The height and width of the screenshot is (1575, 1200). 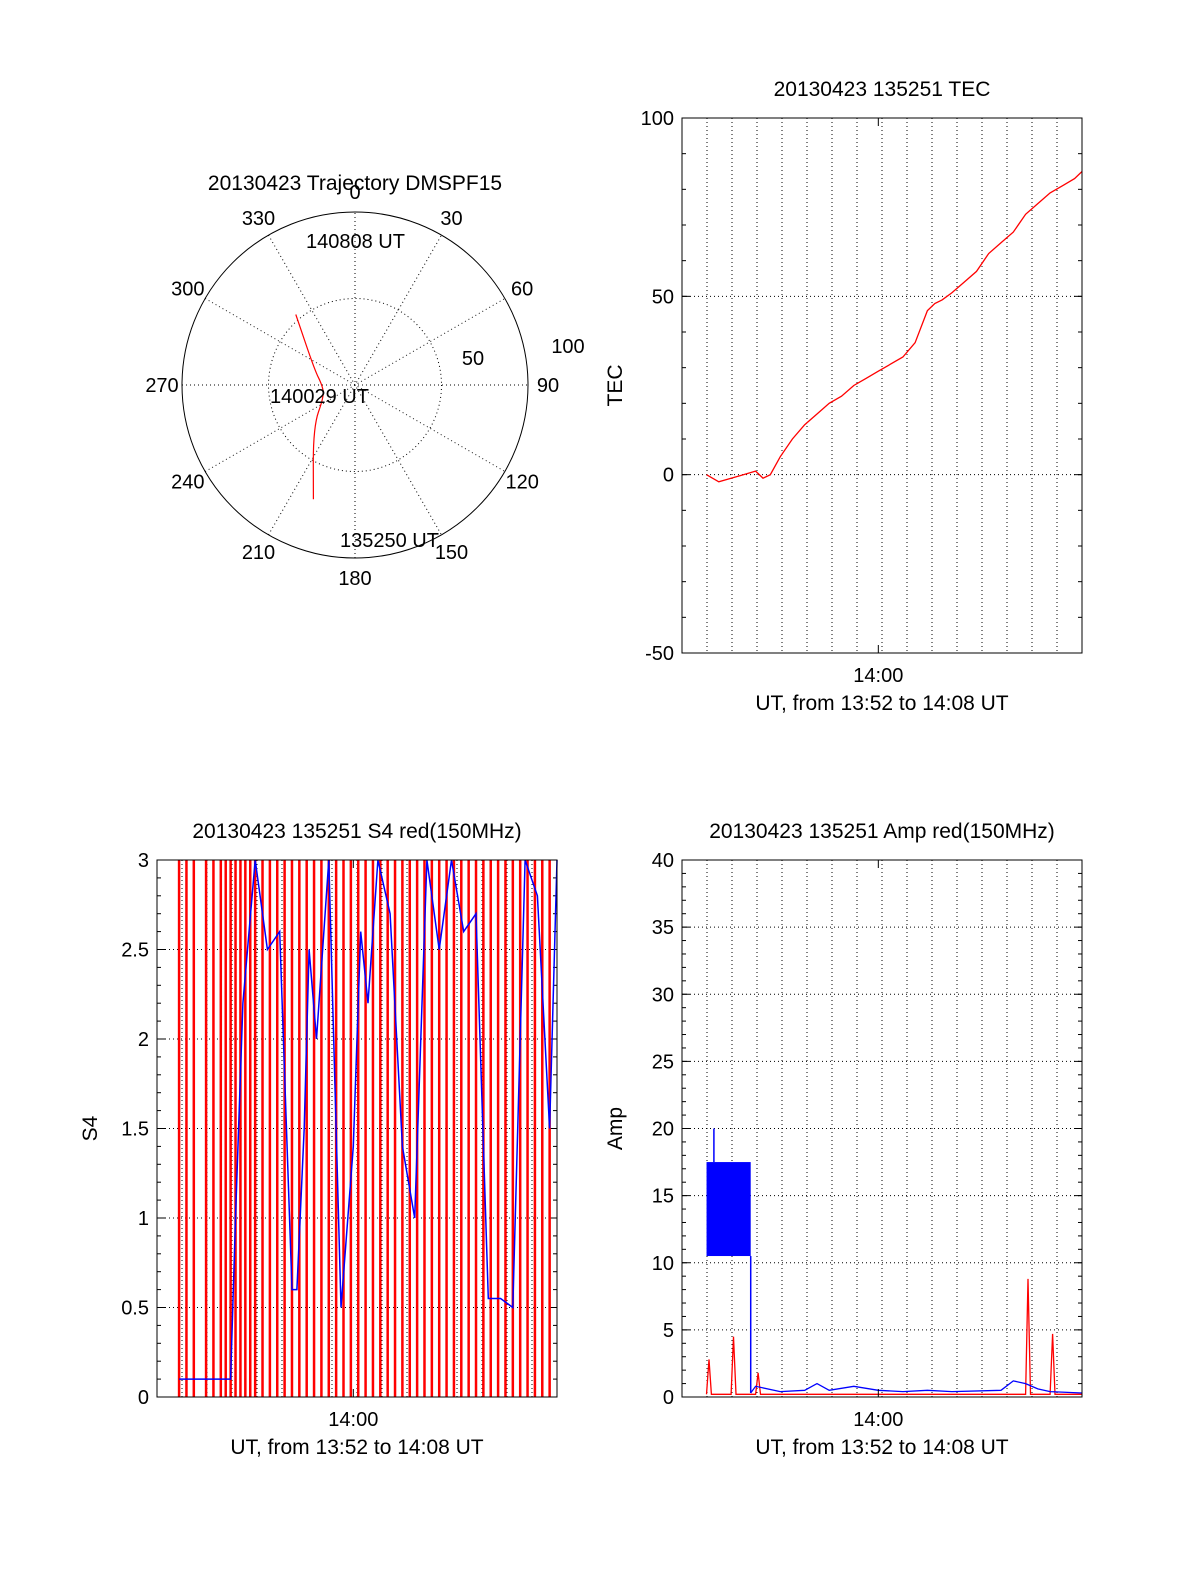 I want to click on annotation-end-time: 140808 UT, so click(x=355, y=242).